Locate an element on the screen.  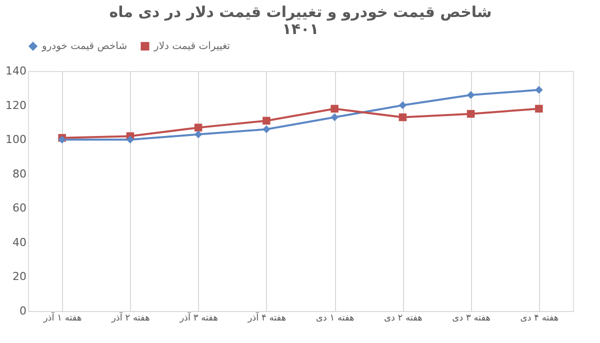
x-tick-label: هفته ۳ دی is located at coordinates (471, 319).